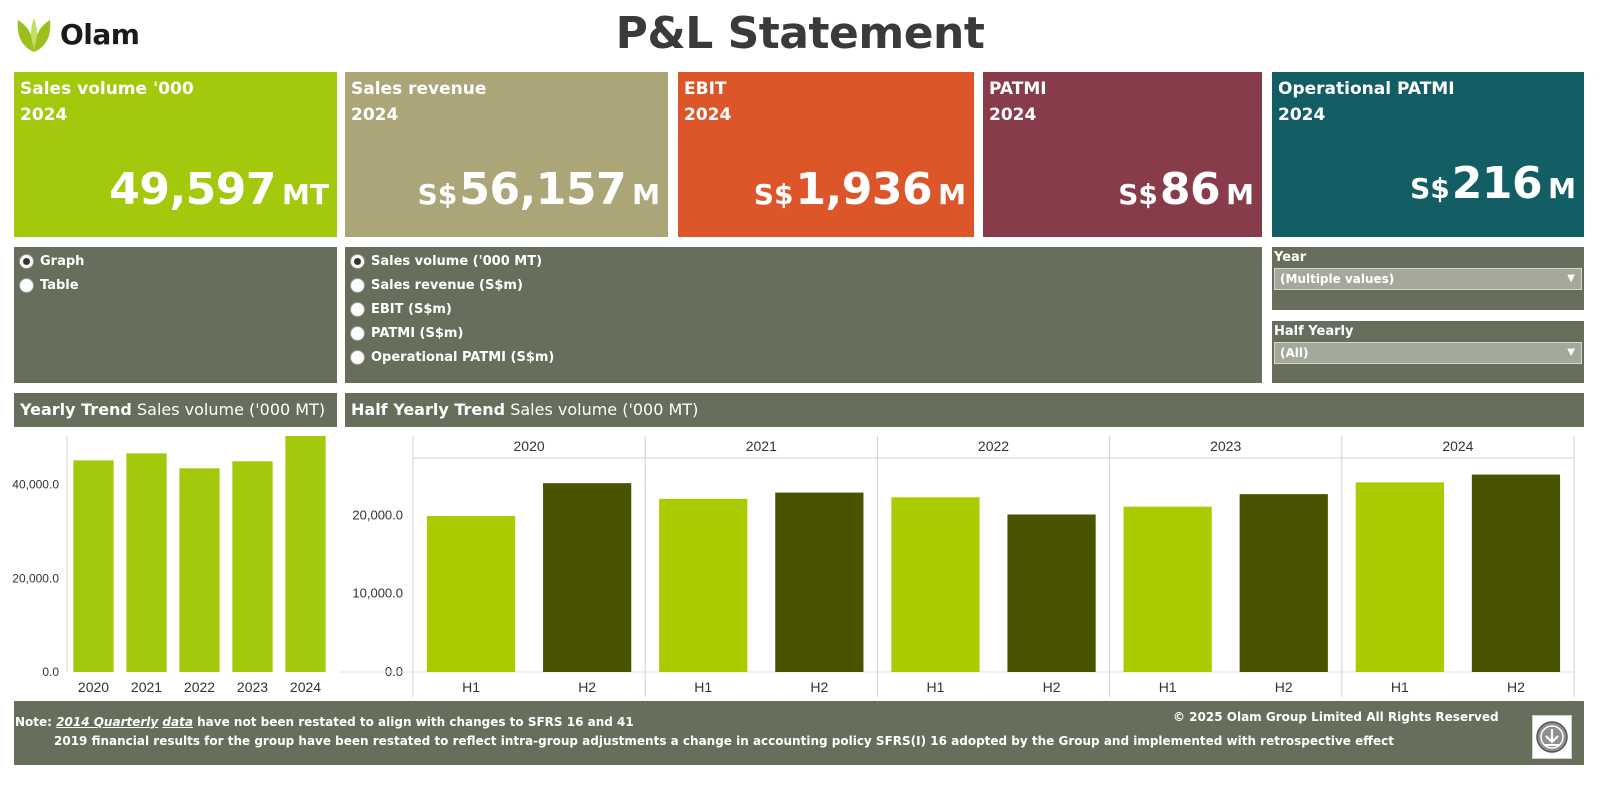  I want to click on kpi-title: Operational PATMI, so click(1366, 89).